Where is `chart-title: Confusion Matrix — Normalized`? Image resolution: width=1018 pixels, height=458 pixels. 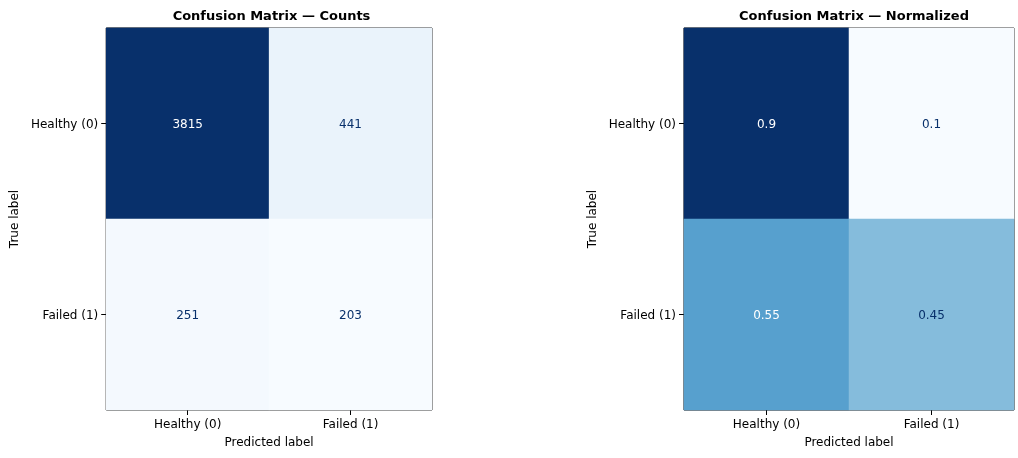 chart-title: Confusion Matrix — Normalized is located at coordinates (854, 15).